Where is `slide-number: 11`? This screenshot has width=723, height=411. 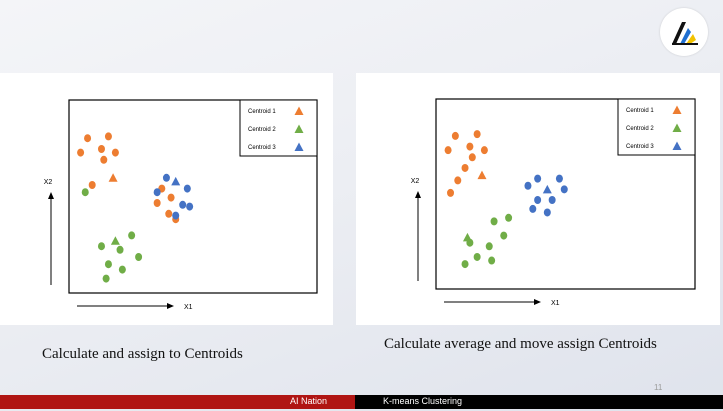 slide-number: 11 is located at coordinates (658, 387).